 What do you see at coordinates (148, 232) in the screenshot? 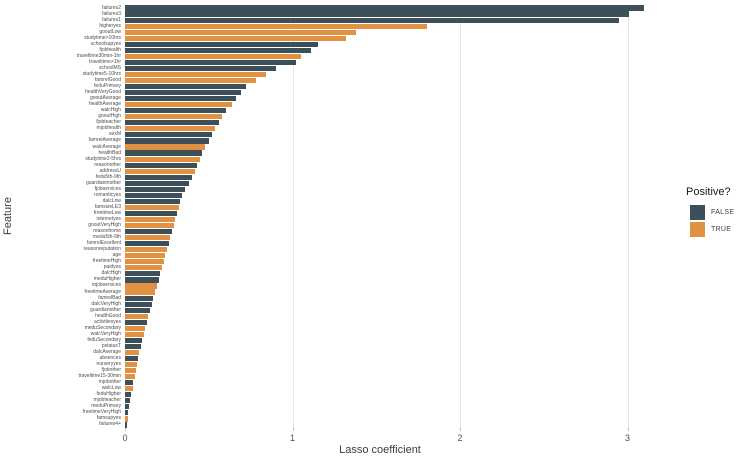
I see `bar-reasonhome` at bounding box center [148, 232].